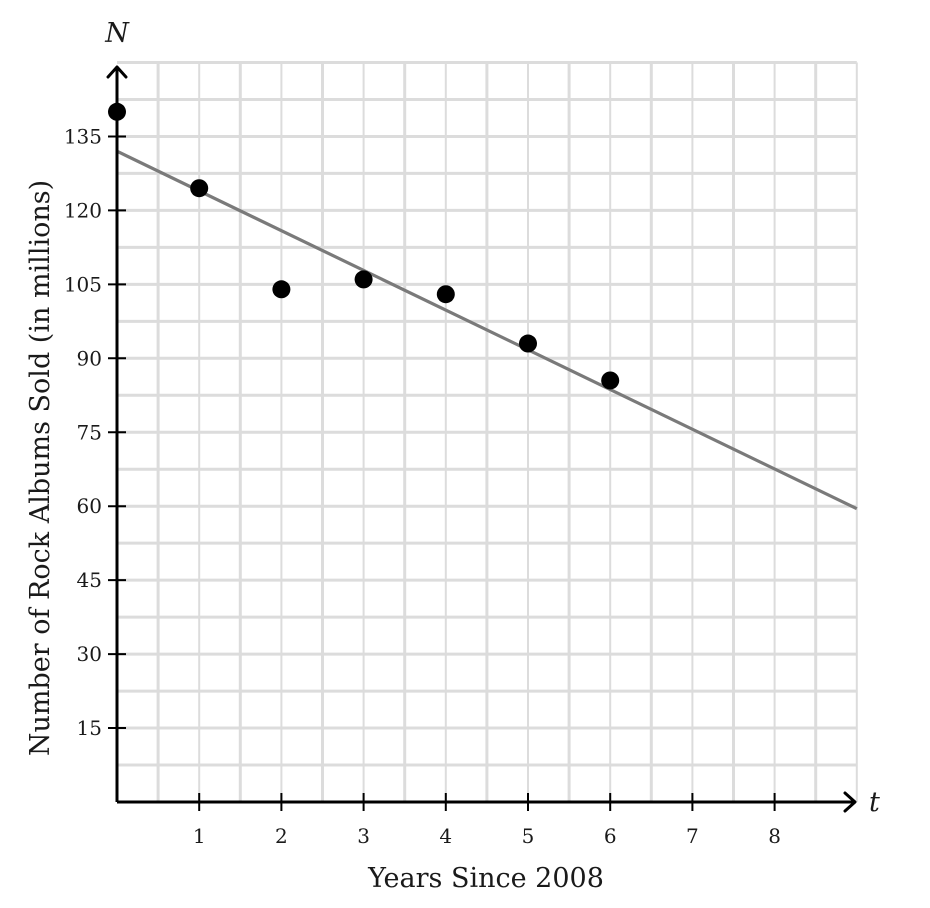  Describe the element at coordinates (850, 802) in the screenshot. I see `x-axis-arrow-icon` at that location.